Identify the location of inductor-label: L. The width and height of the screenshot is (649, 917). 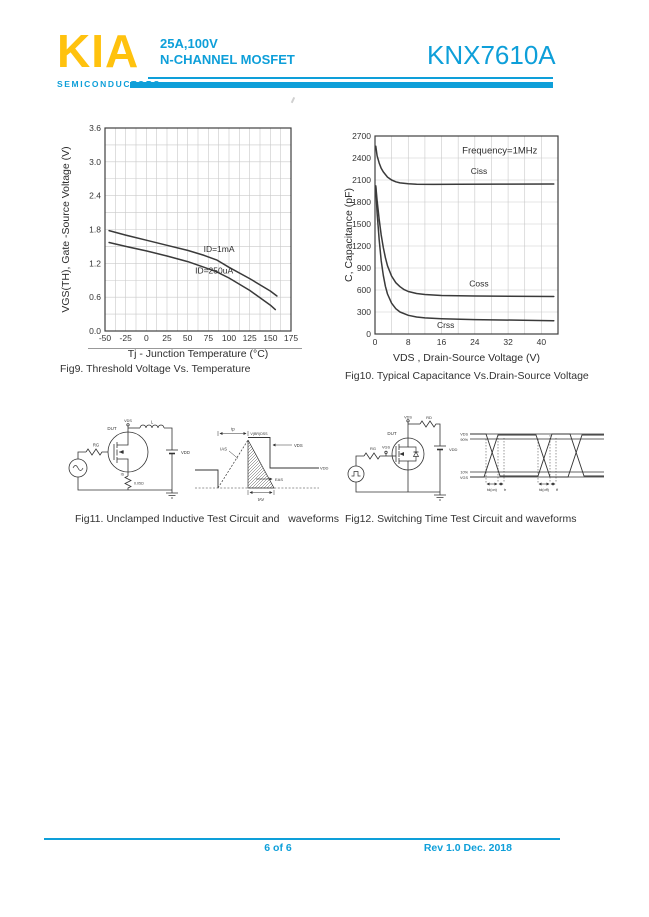
(152, 422).